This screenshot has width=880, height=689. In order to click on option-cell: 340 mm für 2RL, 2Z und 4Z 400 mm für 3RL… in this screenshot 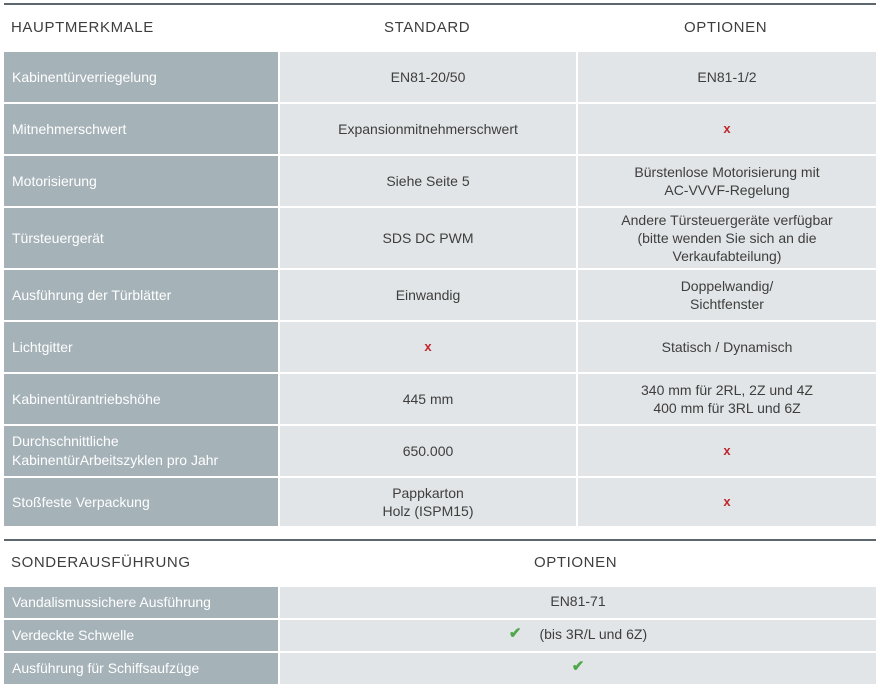, I will do `click(727, 399)`.